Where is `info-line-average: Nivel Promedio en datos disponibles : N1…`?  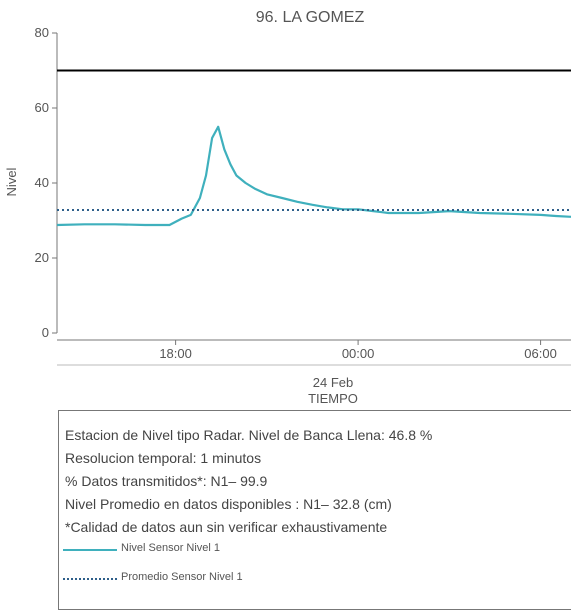
info-line-average: Nivel Promedio en datos disponibles : N1… is located at coordinates (228, 504).